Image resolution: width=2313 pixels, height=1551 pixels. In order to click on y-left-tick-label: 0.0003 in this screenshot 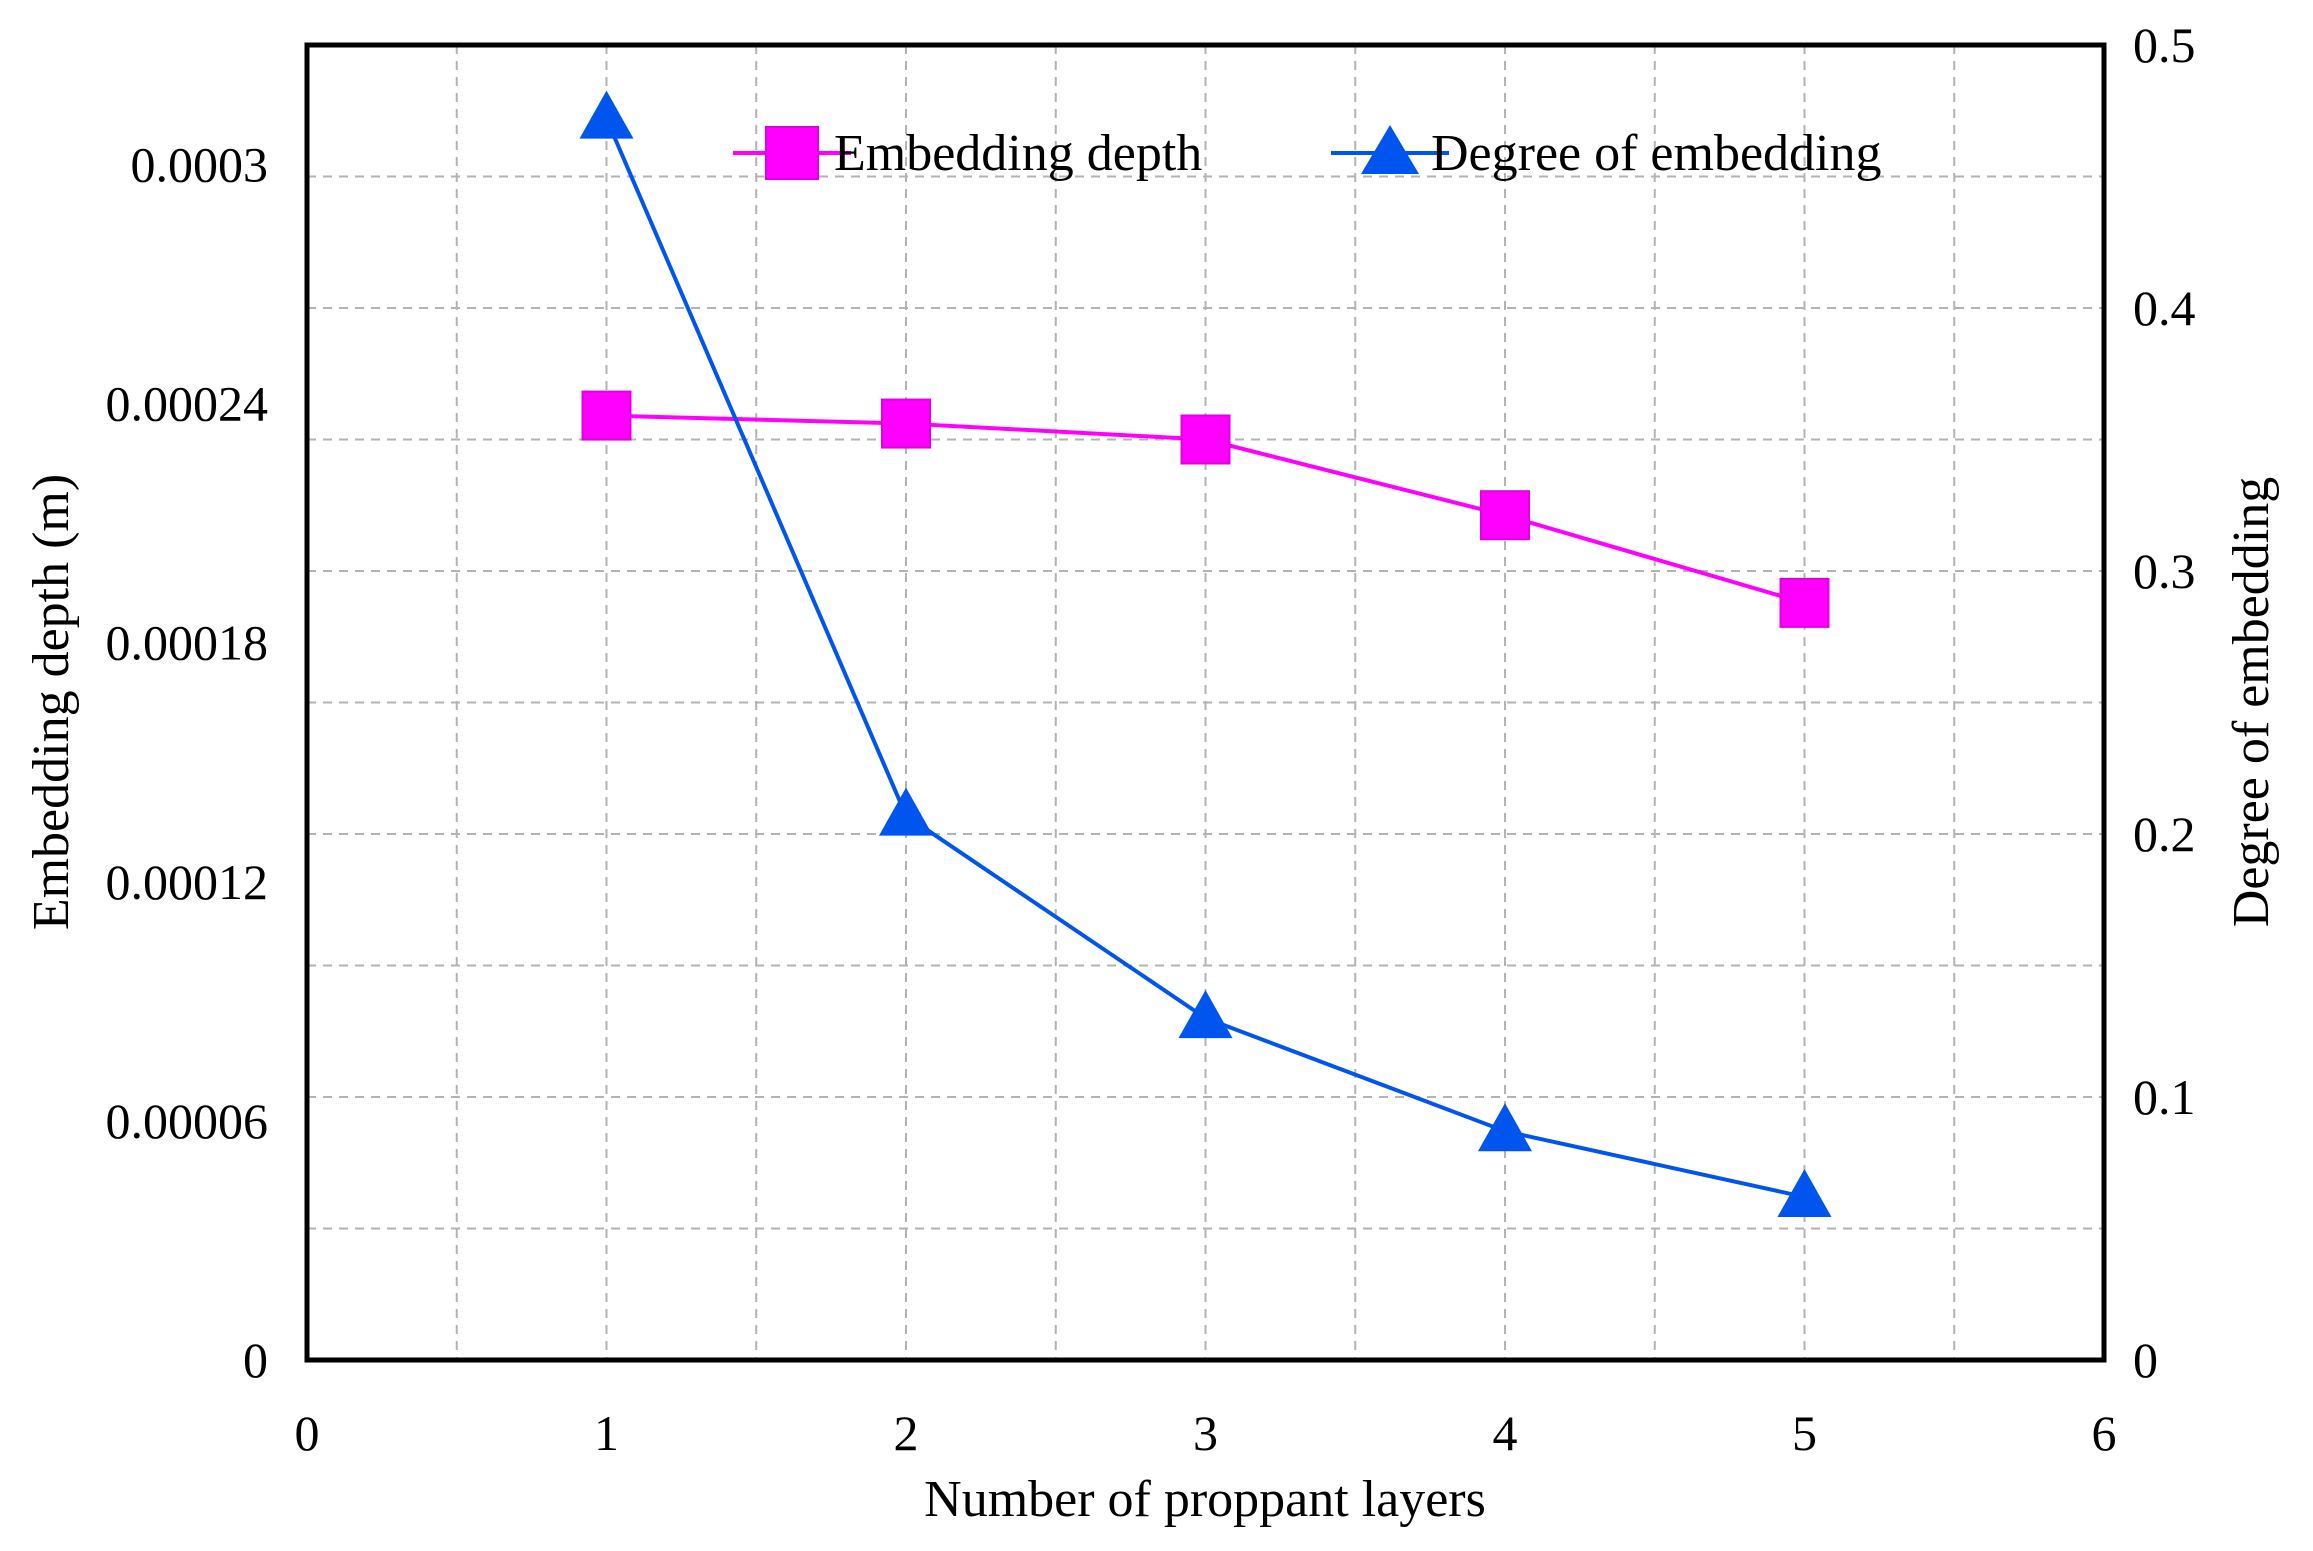, I will do `click(200, 165)`.